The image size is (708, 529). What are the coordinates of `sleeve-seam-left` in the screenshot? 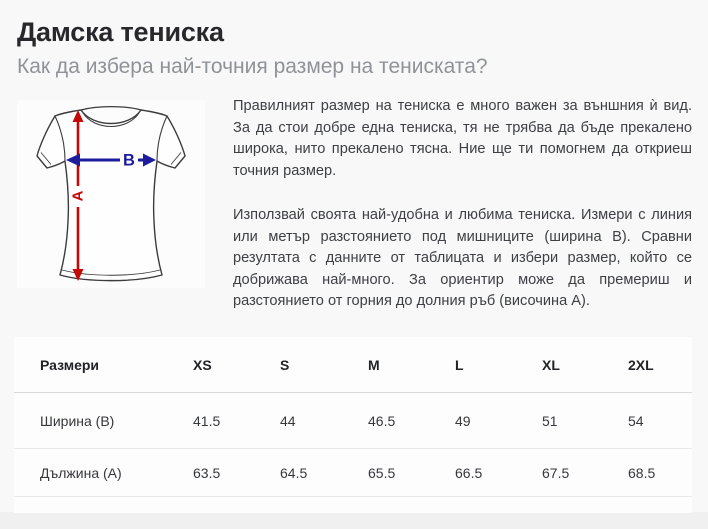 It's located at (60, 138).